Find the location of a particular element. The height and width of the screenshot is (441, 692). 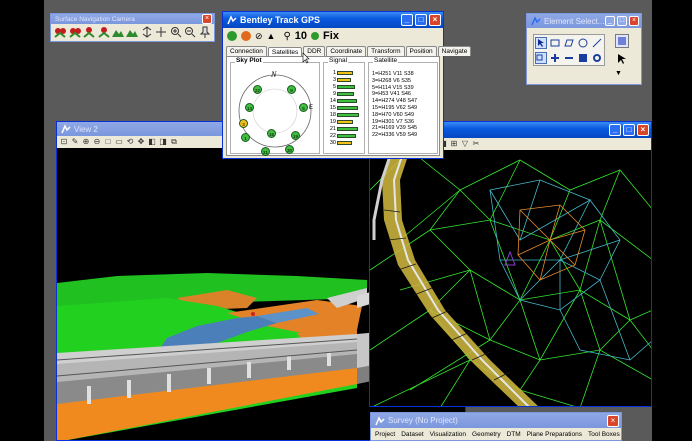

fit-view-icon: ▭ is located at coordinates (119, 141).